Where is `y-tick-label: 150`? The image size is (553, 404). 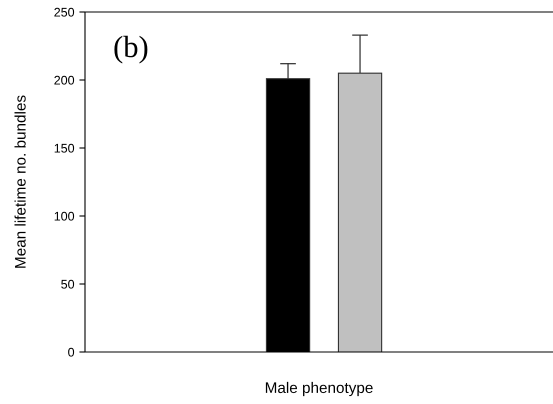 y-tick-label: 150 is located at coordinates (64, 148).